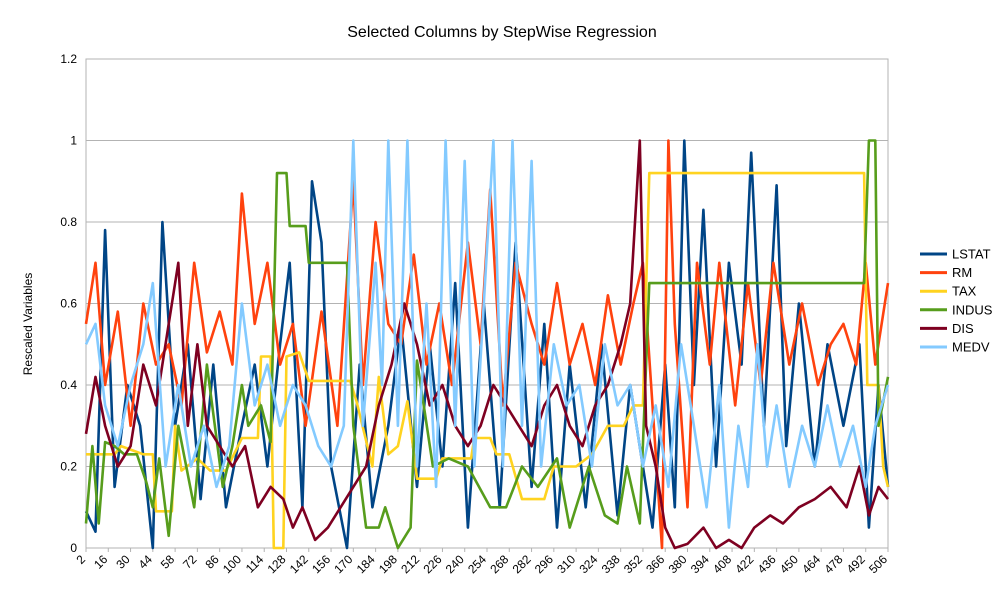 This screenshot has height=608, width=1005. Describe the element at coordinates (343, 564) in the screenshot. I see `x-tick-label: 170` at that location.